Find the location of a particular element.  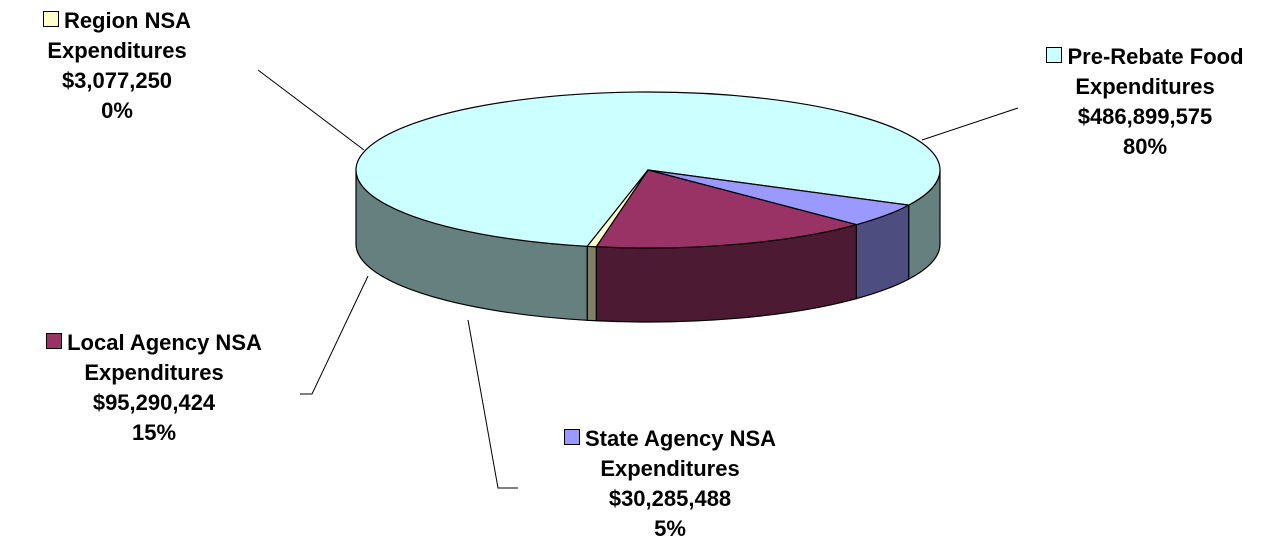

label-local-name2: Expenditures is located at coordinates (154, 372).